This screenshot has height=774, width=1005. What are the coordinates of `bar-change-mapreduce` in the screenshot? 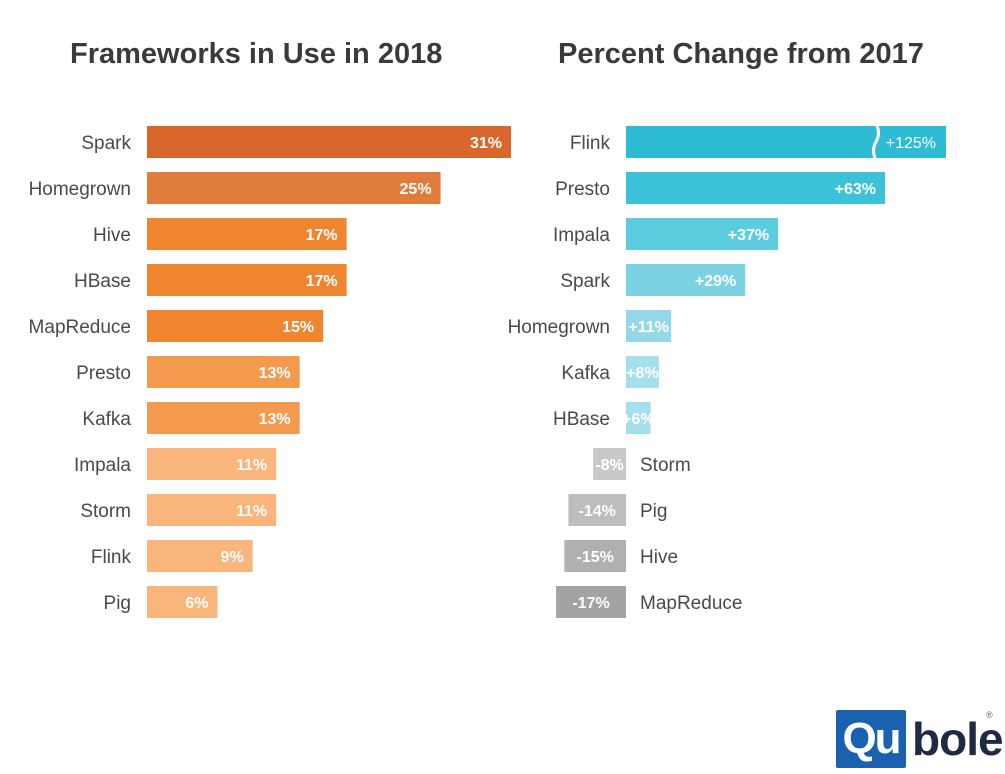 It's located at (591, 602).